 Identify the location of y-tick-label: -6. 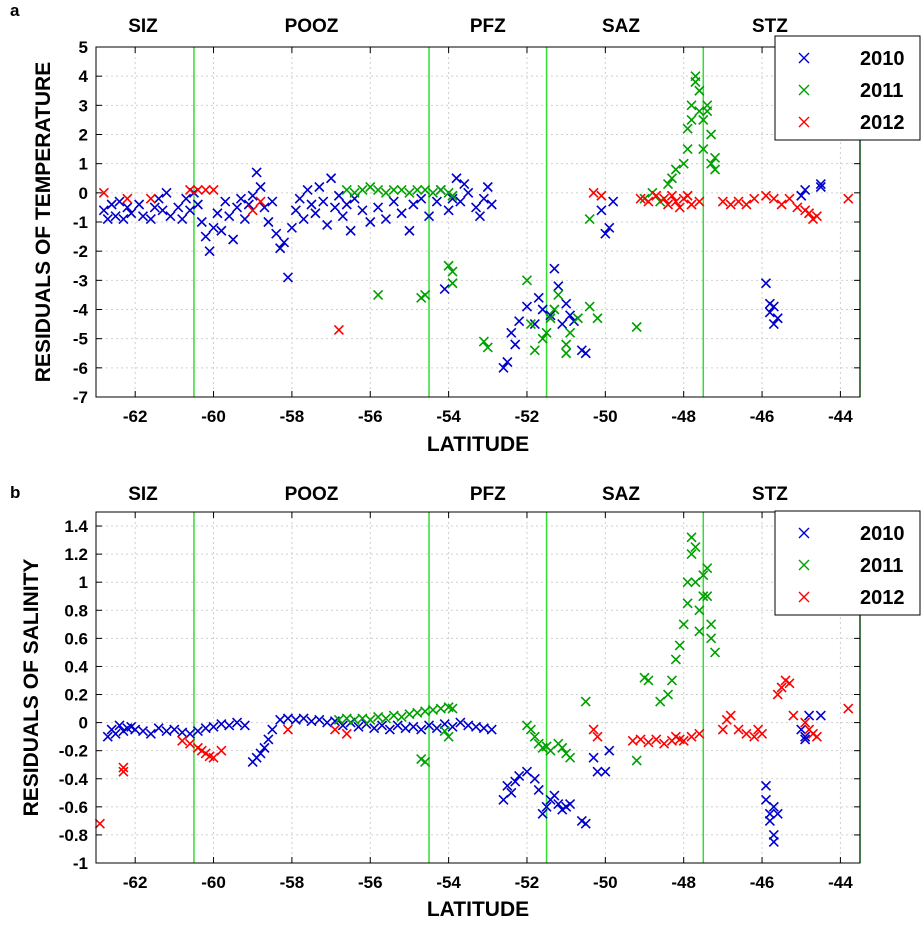
(80, 368).